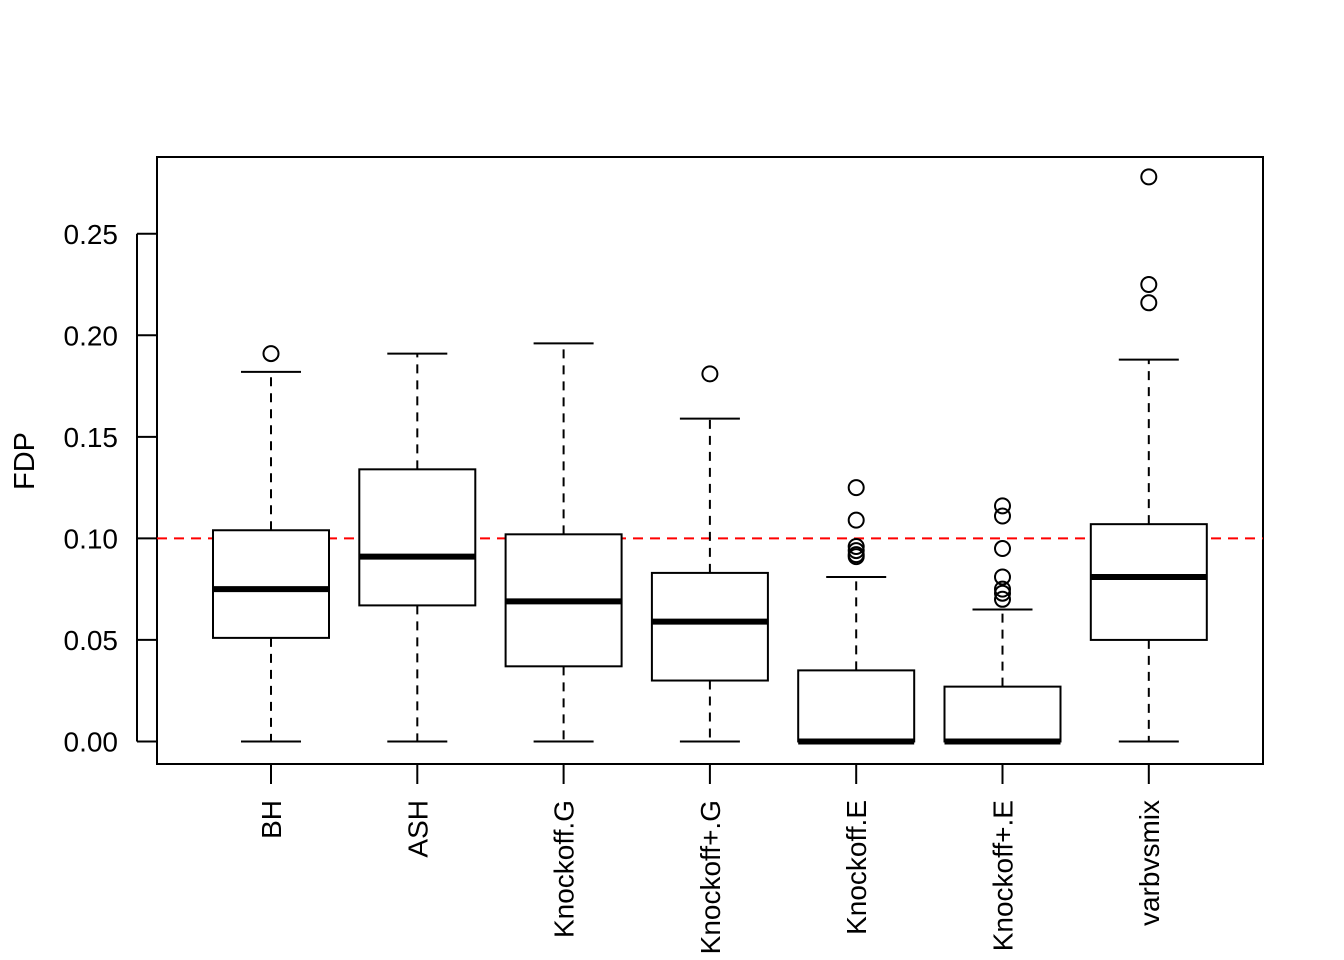  Describe the element at coordinates (25, 461) in the screenshot. I see `y-axis-label: FDP` at that location.